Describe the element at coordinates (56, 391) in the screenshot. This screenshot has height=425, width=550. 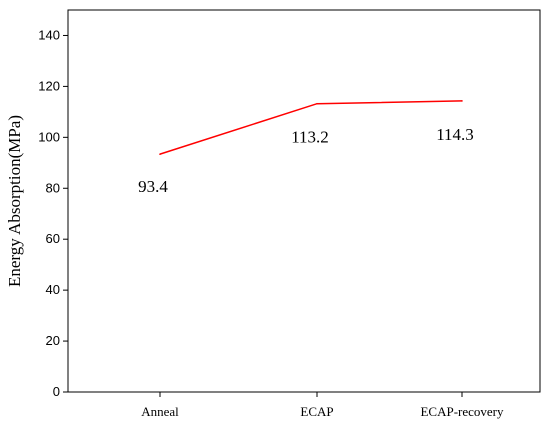
I see `y-tick-label: 0` at that location.